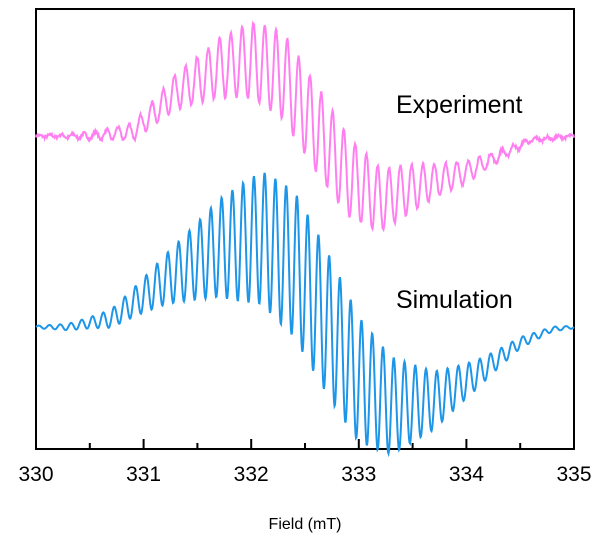  What do you see at coordinates (143, 474) in the screenshot?
I see `x-tick-label: 331` at bounding box center [143, 474].